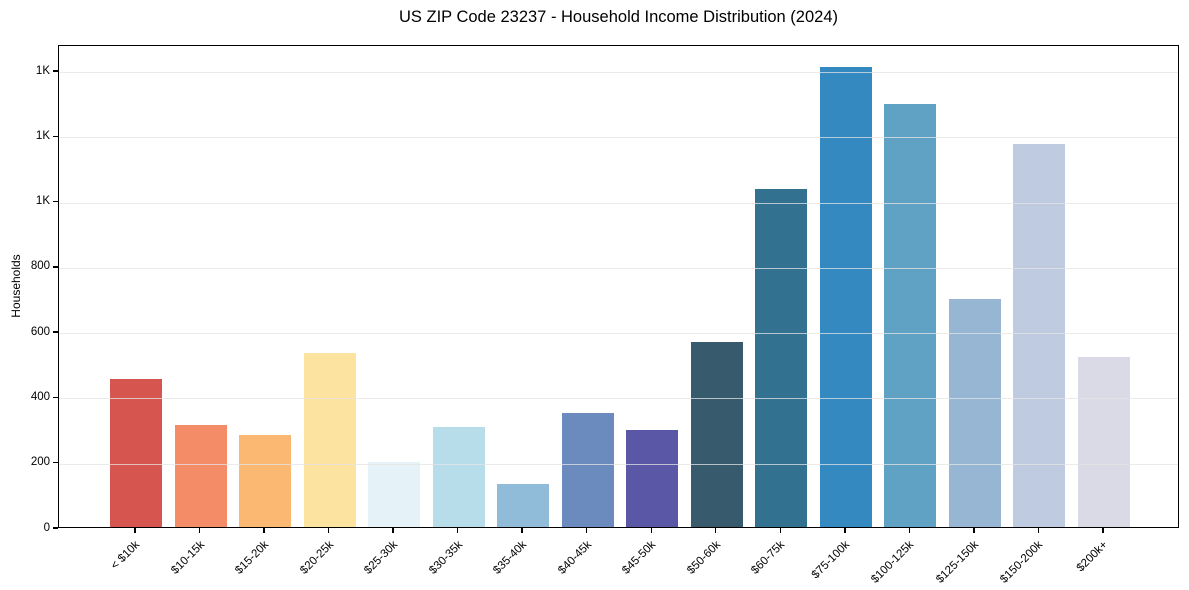  Describe the element at coordinates (40, 462) in the screenshot. I see `y-tick-label: 200` at that location.